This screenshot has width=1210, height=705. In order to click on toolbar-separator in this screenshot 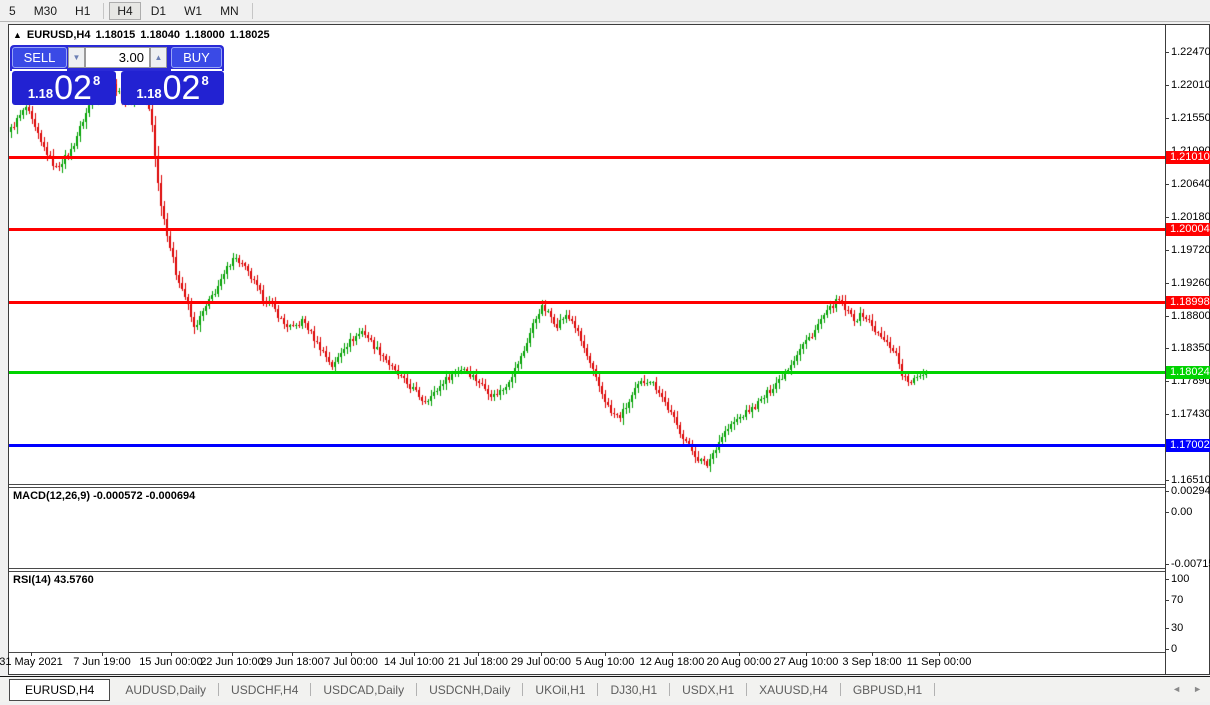, I will do `click(104, 10)`.